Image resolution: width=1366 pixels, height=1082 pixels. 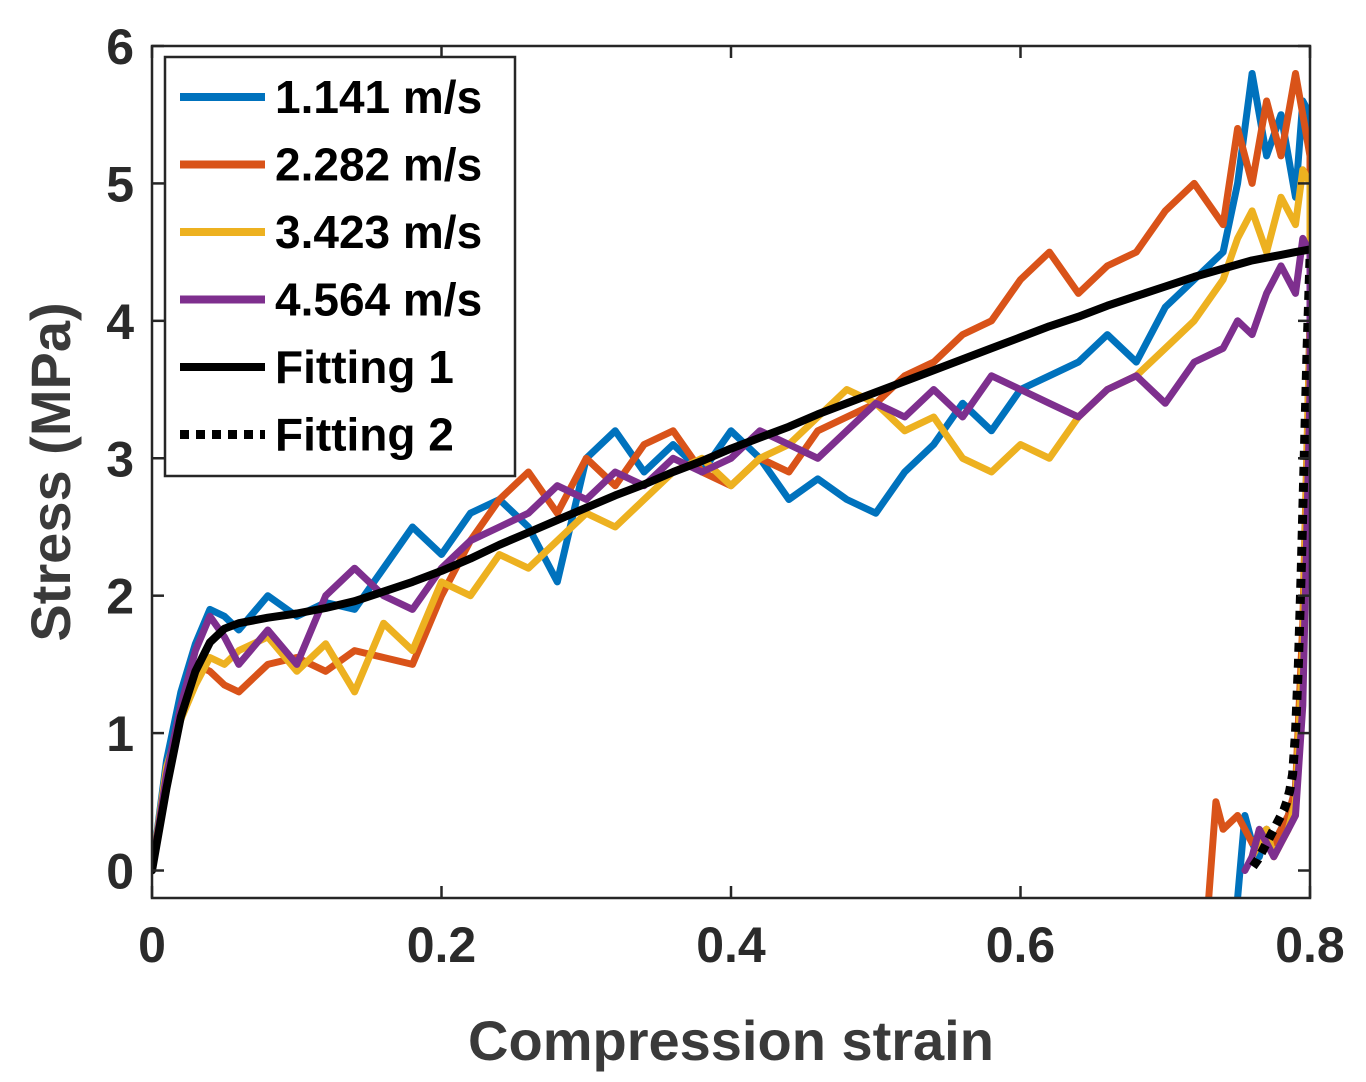 I want to click on y-tick-label: 2, so click(x=120, y=597).